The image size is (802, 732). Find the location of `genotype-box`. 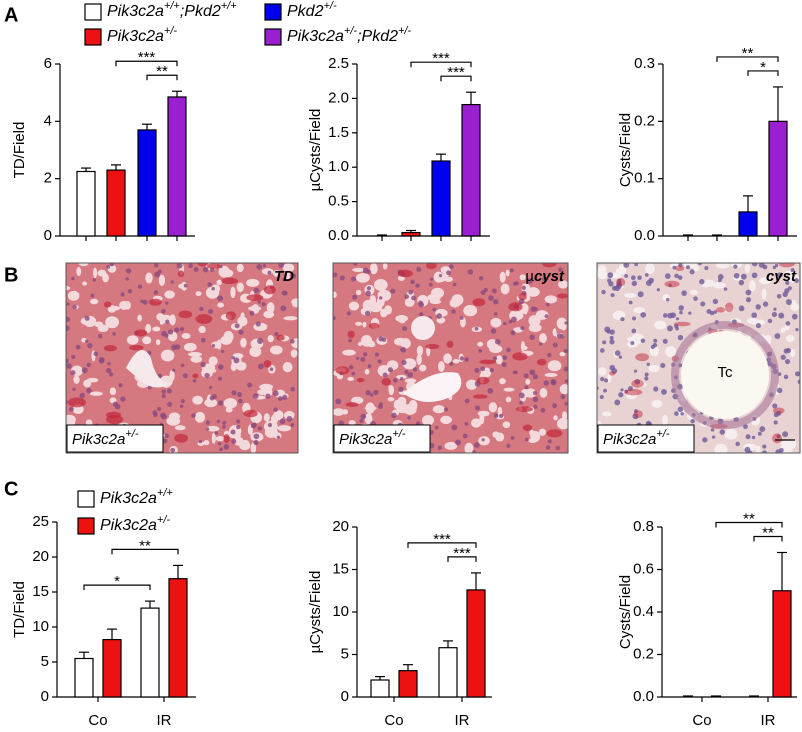

genotype-box is located at coordinates (646, 438).